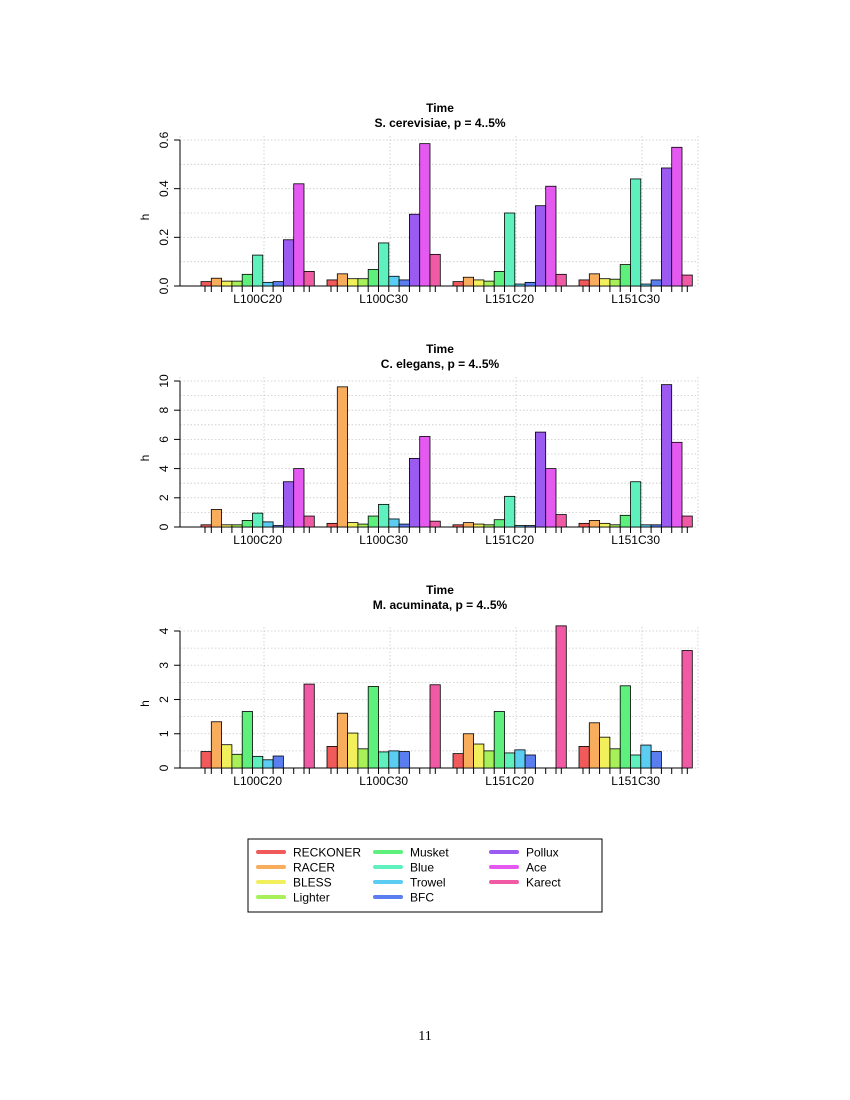  Describe the element at coordinates (164, 381) in the screenshot. I see `y-tick-label: 10` at that location.